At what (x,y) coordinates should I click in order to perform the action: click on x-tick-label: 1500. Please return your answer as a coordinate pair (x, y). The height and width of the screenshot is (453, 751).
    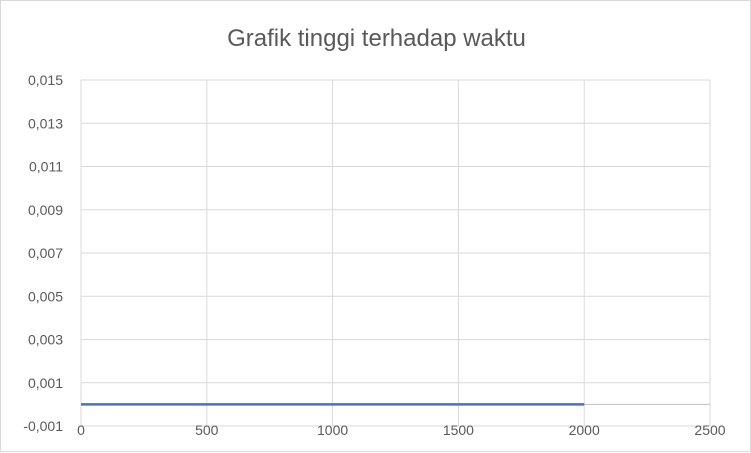
    Looking at the image, I should click on (458, 430).